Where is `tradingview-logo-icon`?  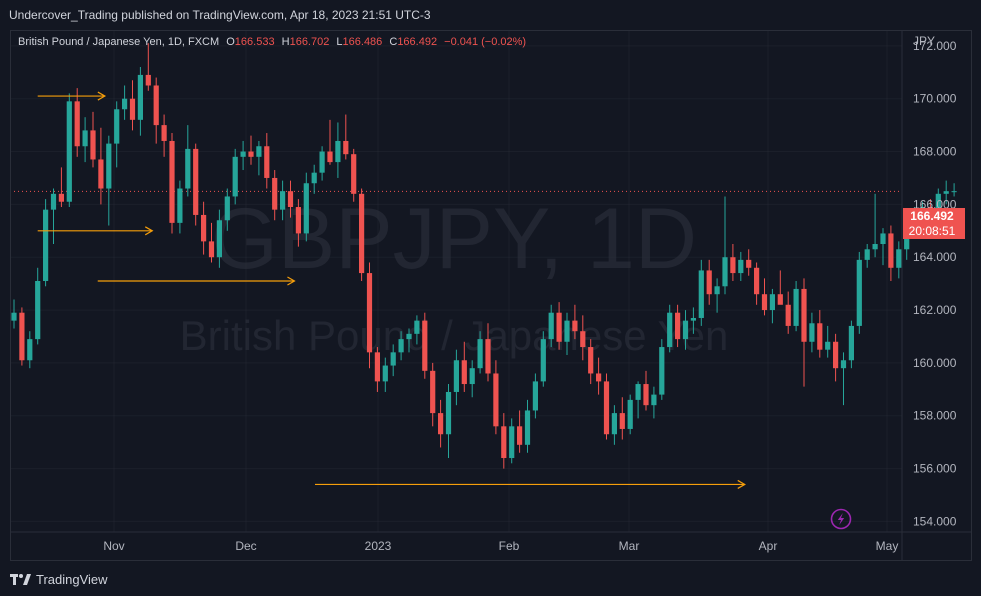 tradingview-logo-icon is located at coordinates (21, 579).